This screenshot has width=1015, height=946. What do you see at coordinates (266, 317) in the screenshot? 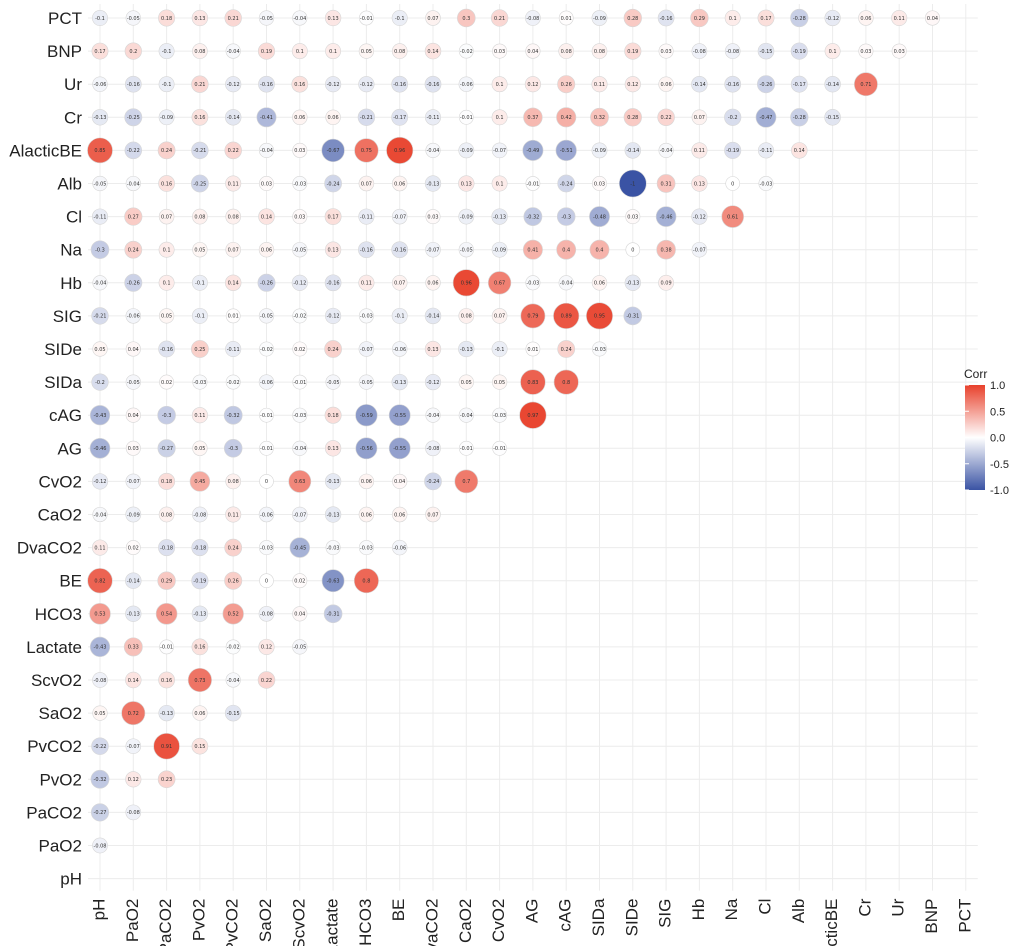
I see `corr-label-sig-sao2: -0.05` at bounding box center [266, 317].